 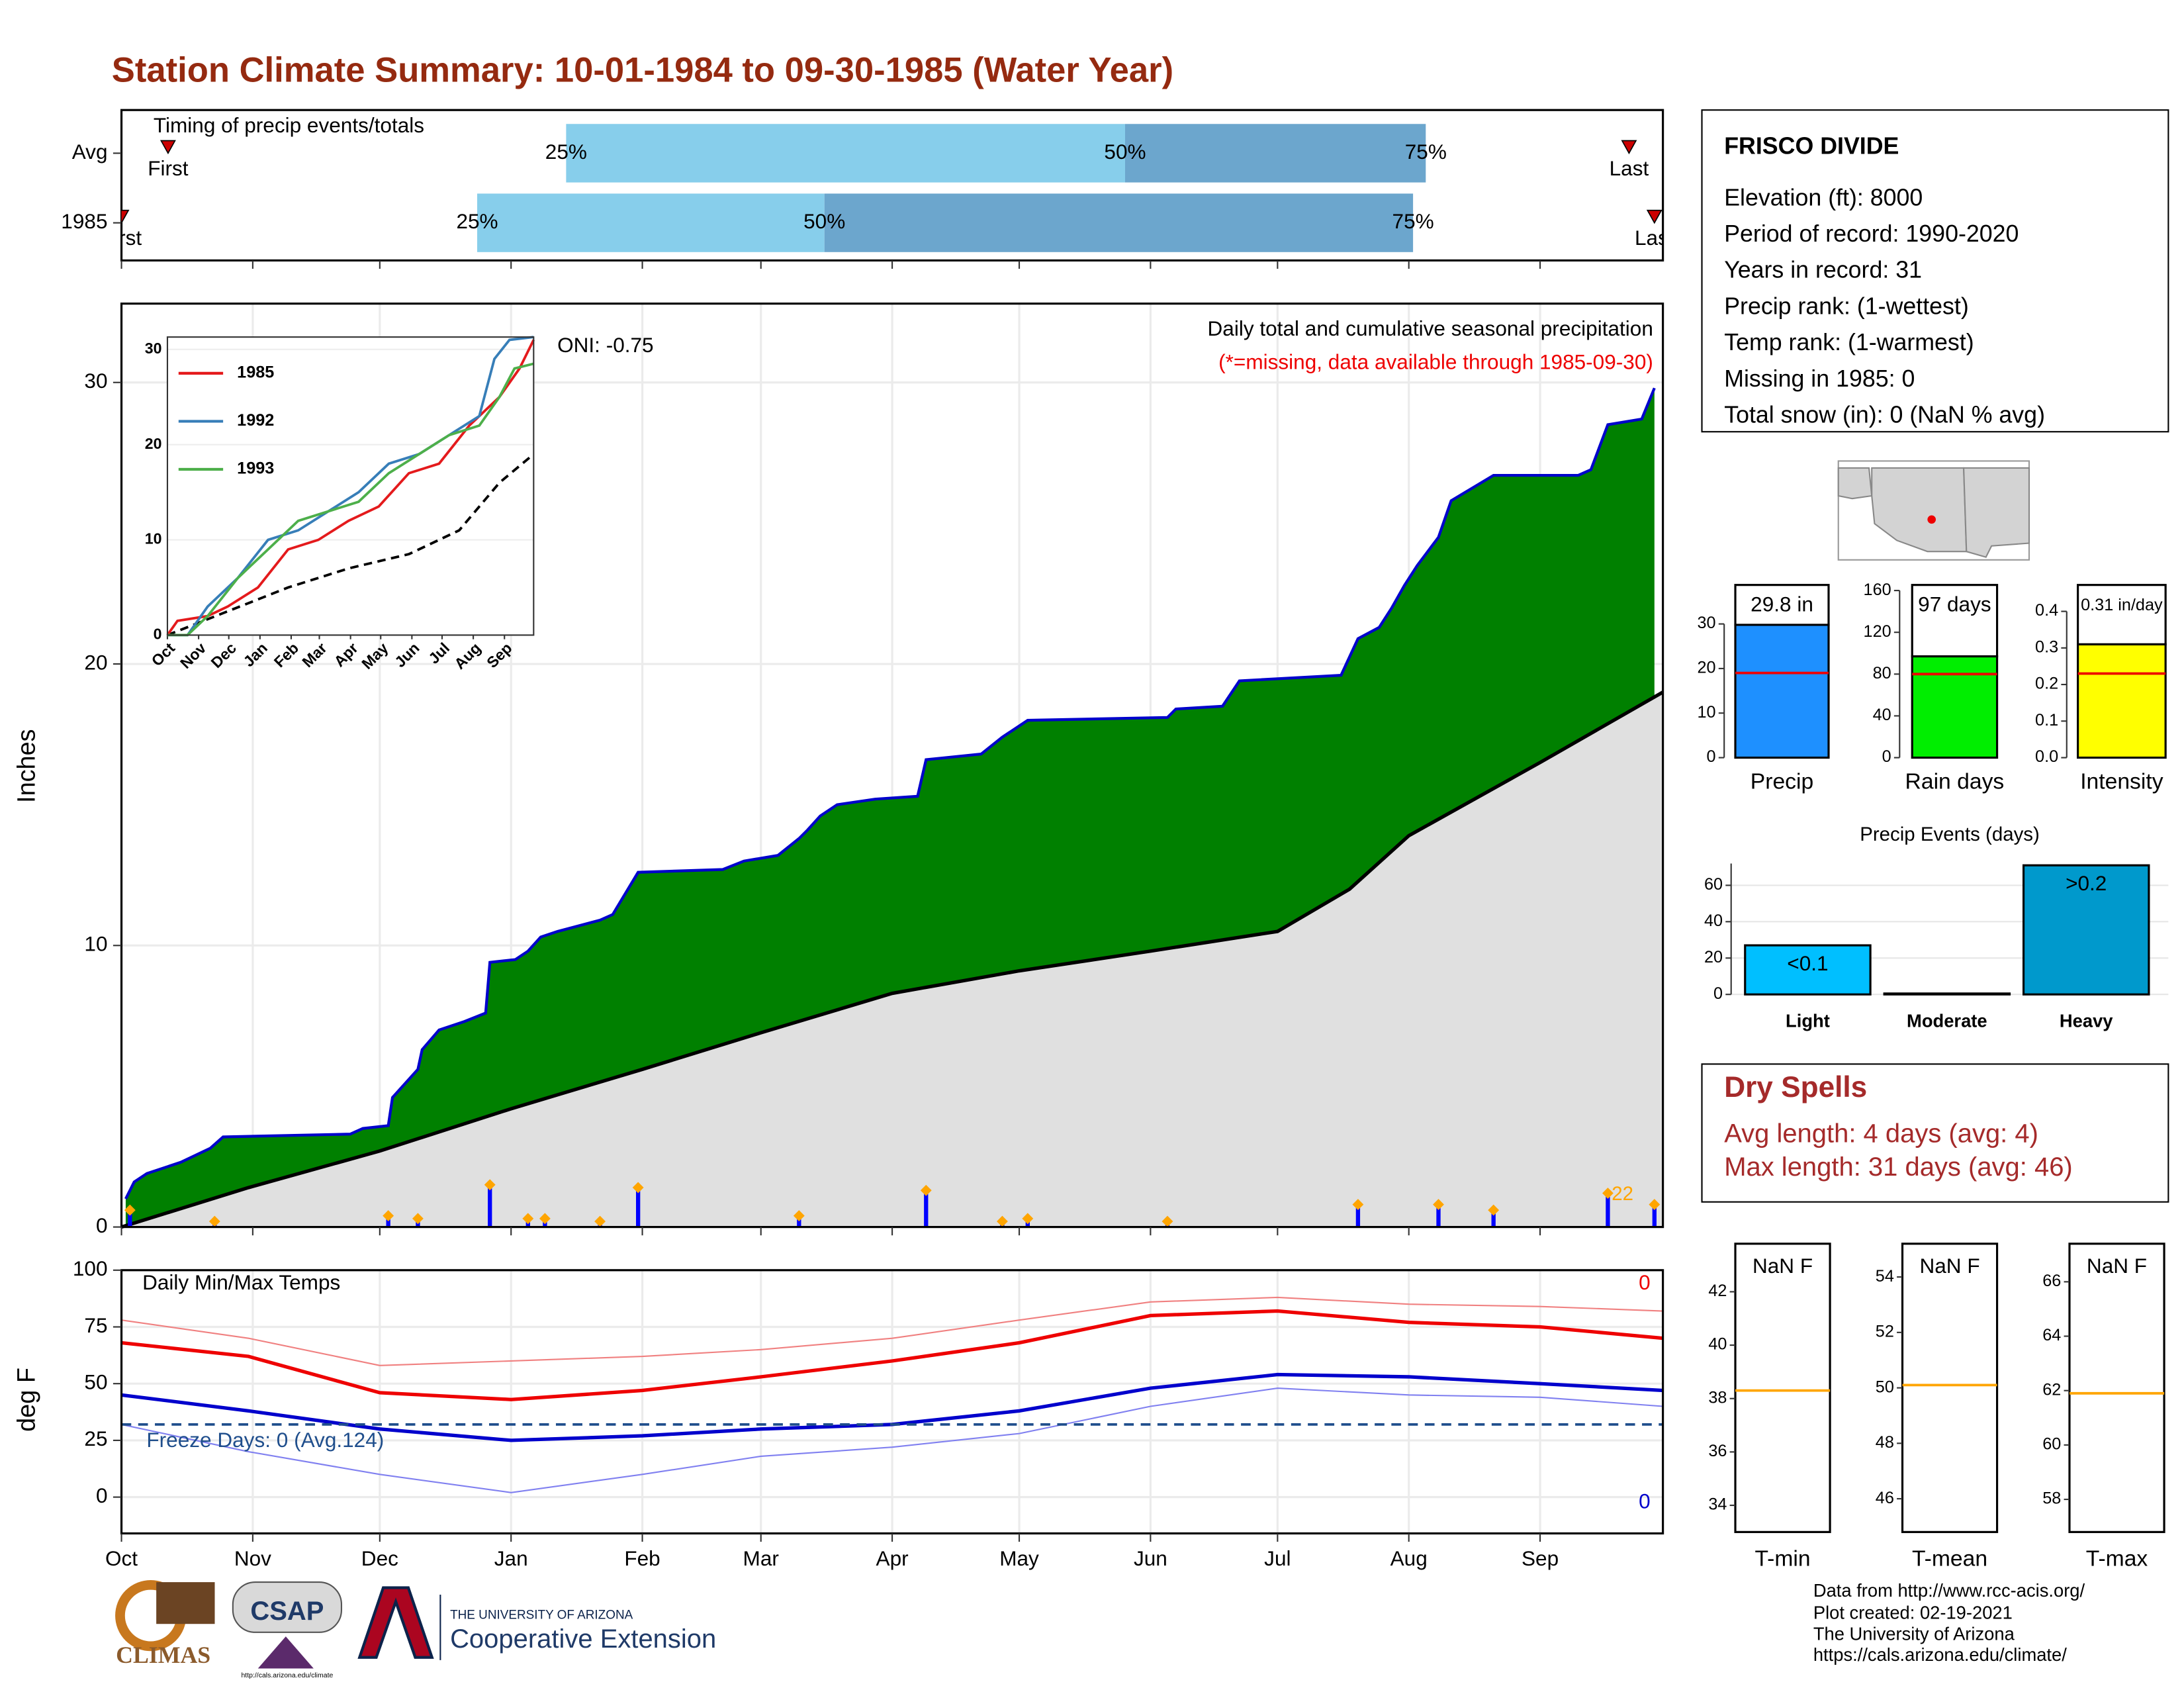 What do you see at coordinates (163, 1655) in the screenshot?
I see `climas-logo: CLIMAS` at bounding box center [163, 1655].